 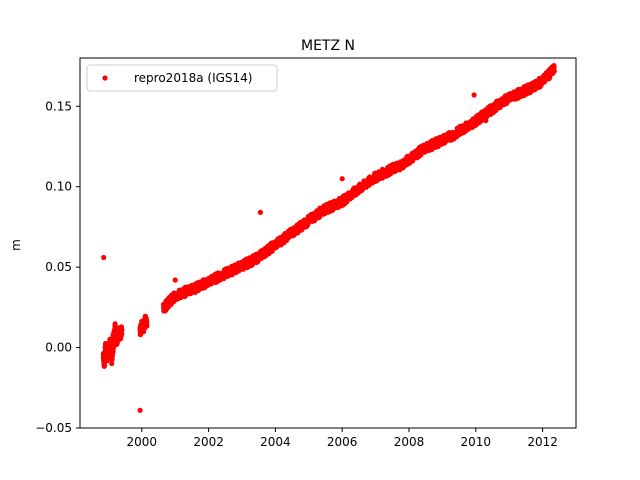 I want to click on legend: repro2018a (IGS14), so click(x=182, y=78).